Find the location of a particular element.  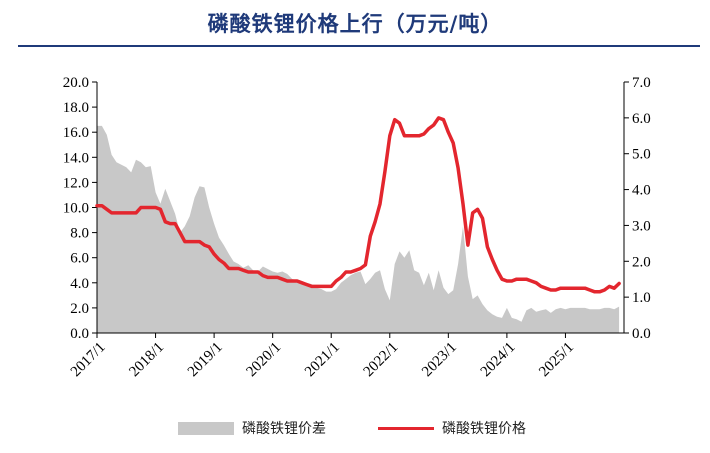

y-left-tick-label: 16.0 is located at coordinates (76, 133).